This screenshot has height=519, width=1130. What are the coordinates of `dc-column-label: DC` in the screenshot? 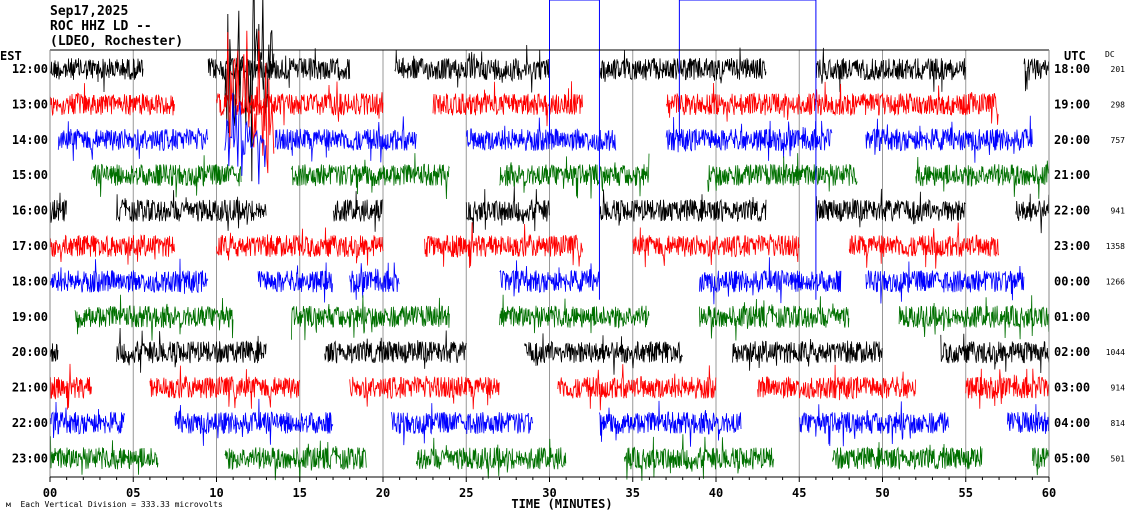 It's located at (1110, 54).